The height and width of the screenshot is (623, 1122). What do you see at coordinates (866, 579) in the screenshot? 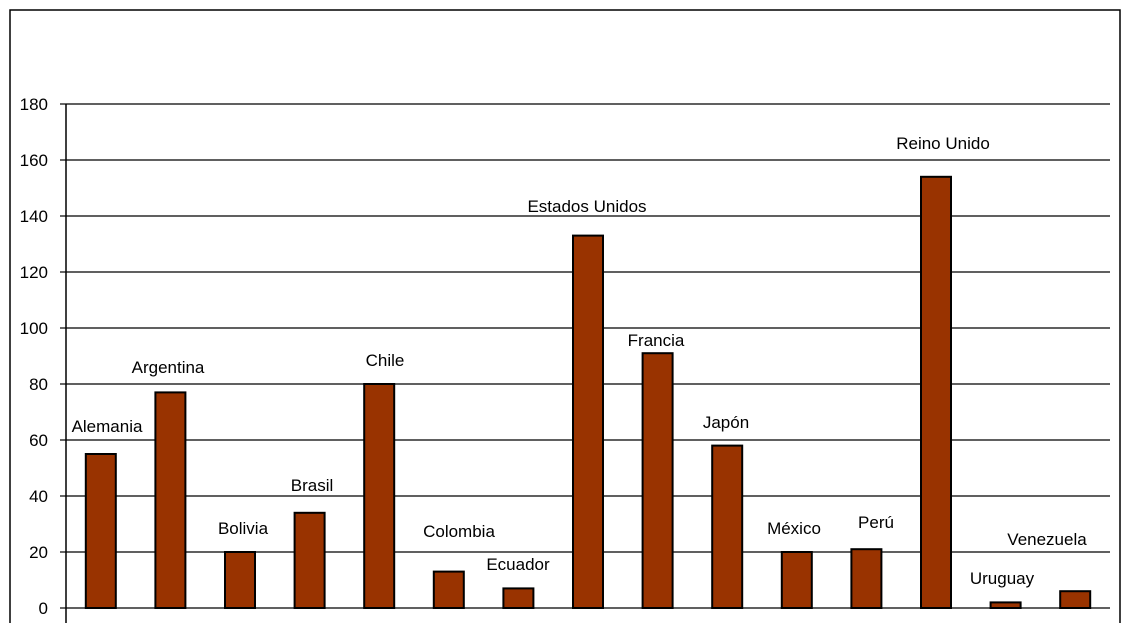
I see `bar-peru` at bounding box center [866, 579].